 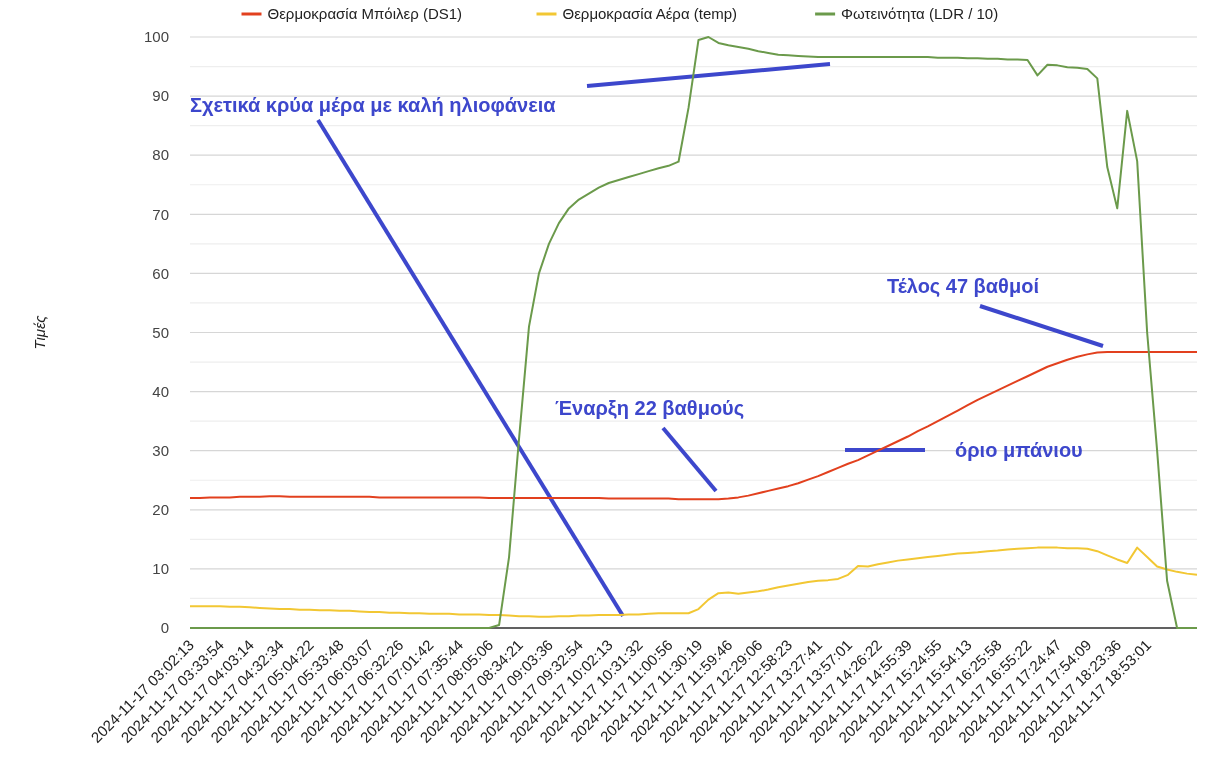 I want to click on annotation: Έναρξη 22 βαθμούς, so click(x=650, y=408).